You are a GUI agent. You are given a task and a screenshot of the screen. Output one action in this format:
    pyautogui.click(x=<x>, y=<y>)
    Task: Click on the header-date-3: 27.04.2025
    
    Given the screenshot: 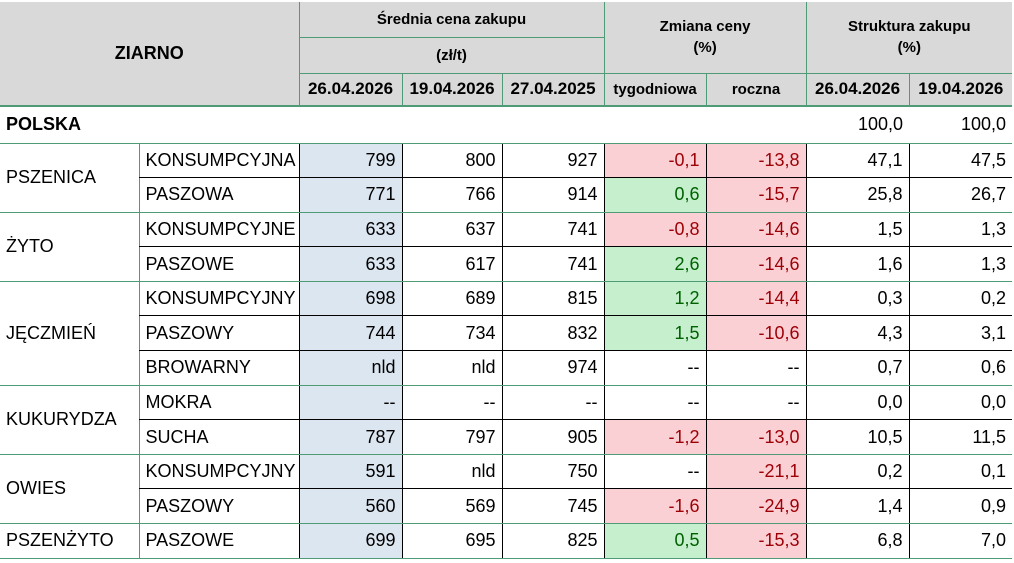 What is the action you would take?
    pyautogui.click(x=553, y=90)
    